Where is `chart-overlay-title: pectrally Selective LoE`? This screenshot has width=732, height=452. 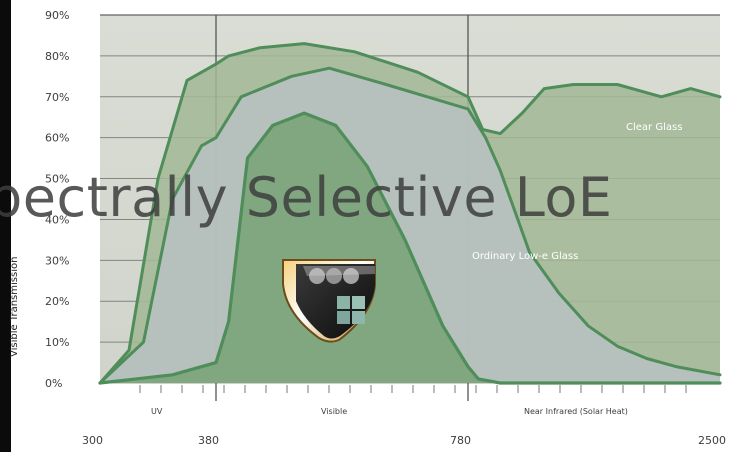
chart-overlay-title: pectrally Selective LoE is located at coordinates (306, 198).